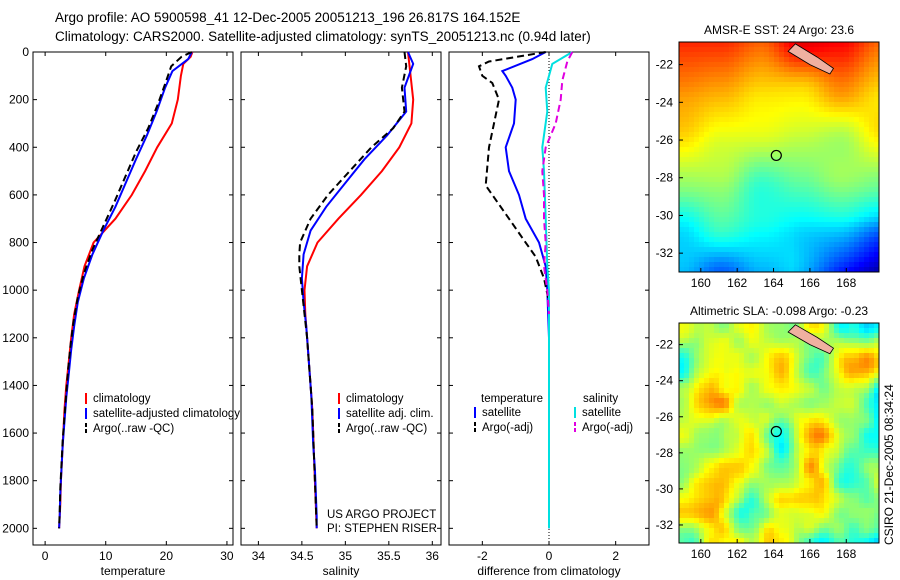 The height and width of the screenshot is (580, 900). What do you see at coordinates (375, 399) in the screenshot?
I see `salinity-legend-entry: climatology` at bounding box center [375, 399].